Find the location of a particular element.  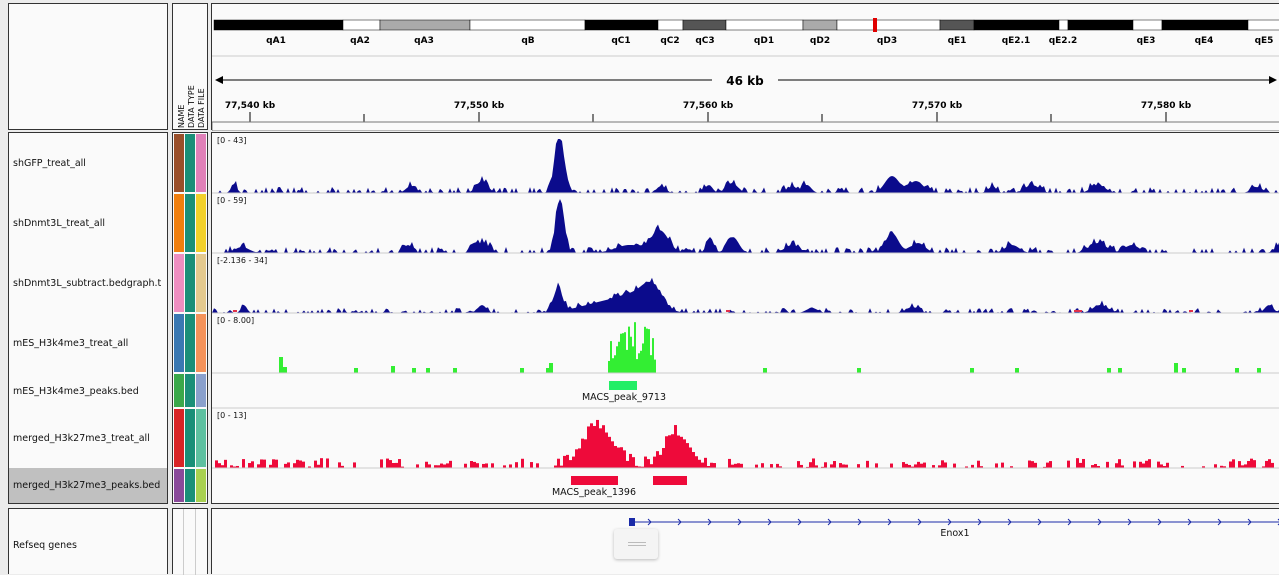

cytoband-qC2 is located at coordinates (670, 25).